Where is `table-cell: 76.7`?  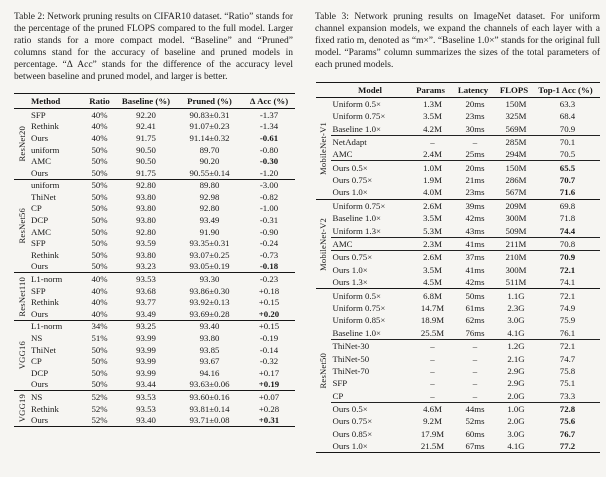
table-cell: 76.7 is located at coordinates (567, 433).